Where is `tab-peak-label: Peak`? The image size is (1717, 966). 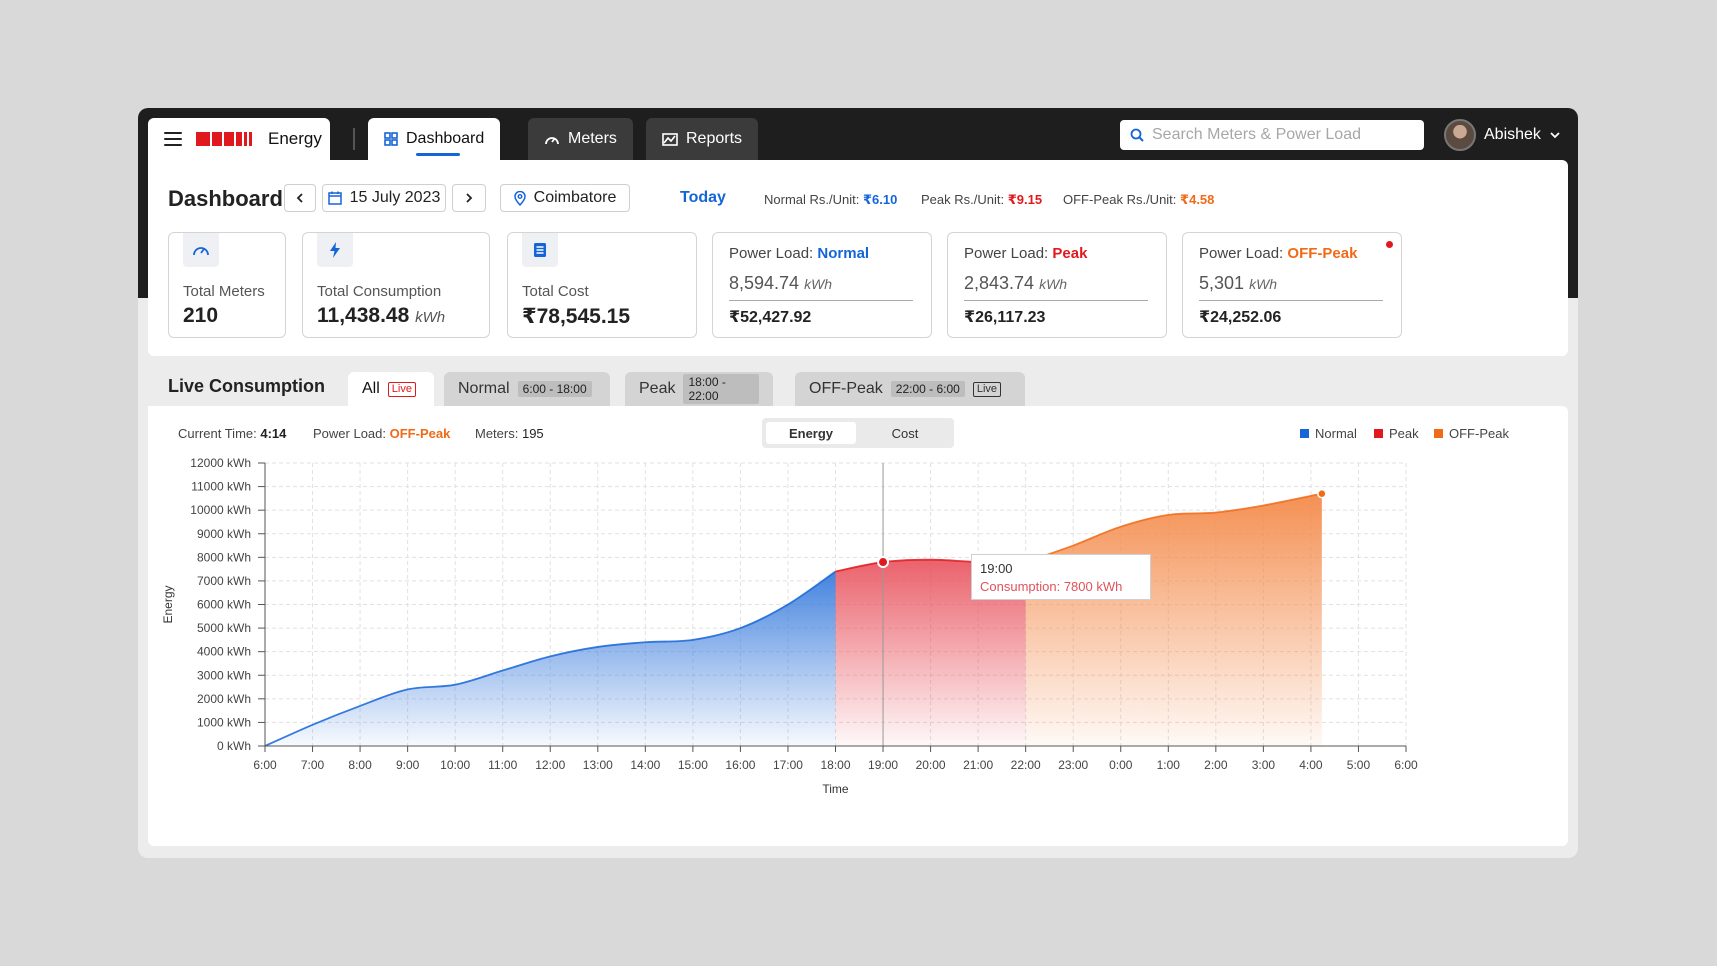
tab-peak-label: Peak is located at coordinates (657, 388).